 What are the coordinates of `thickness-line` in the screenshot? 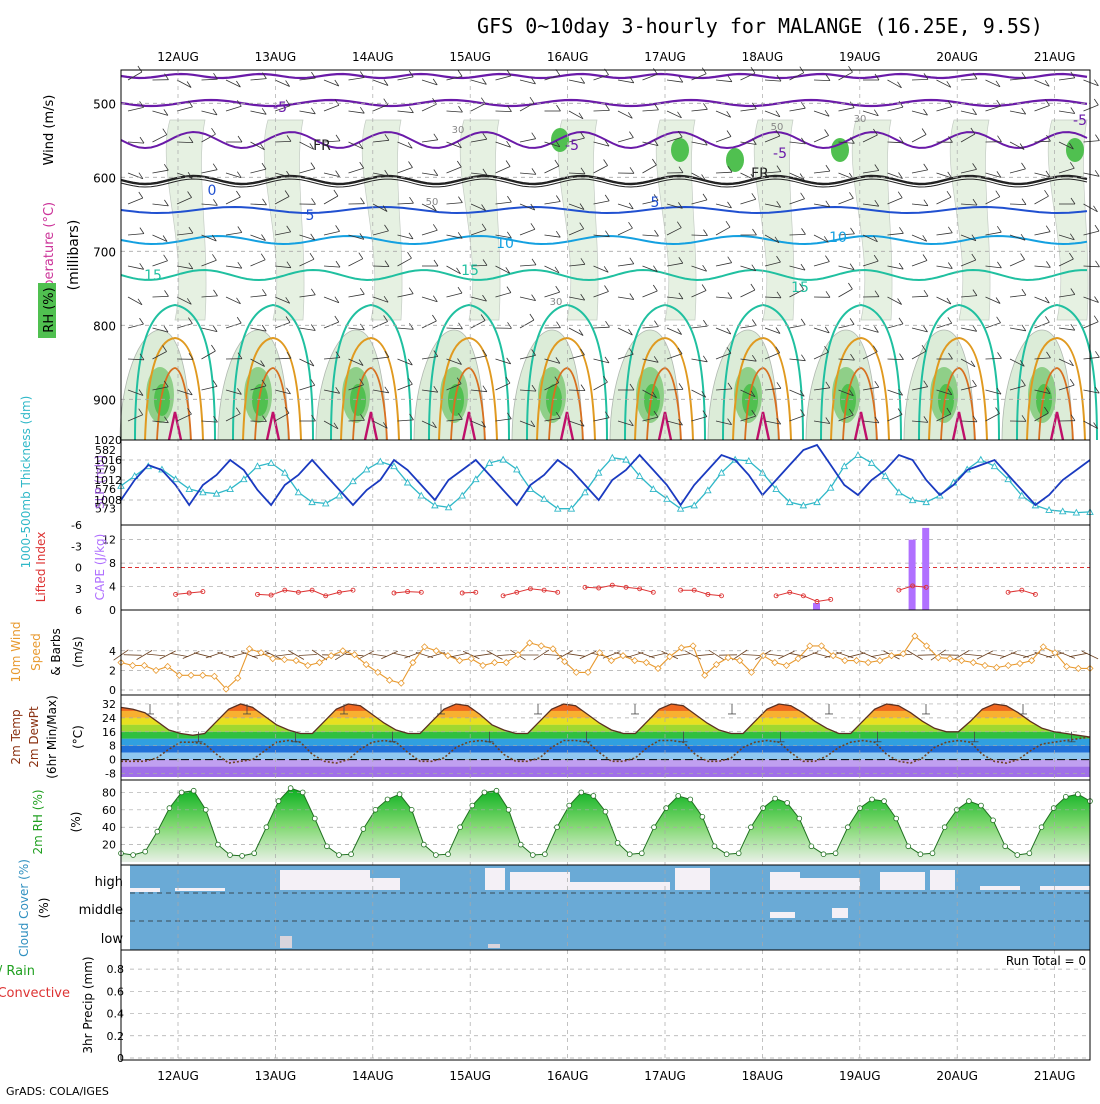 It's located at (605, 484).